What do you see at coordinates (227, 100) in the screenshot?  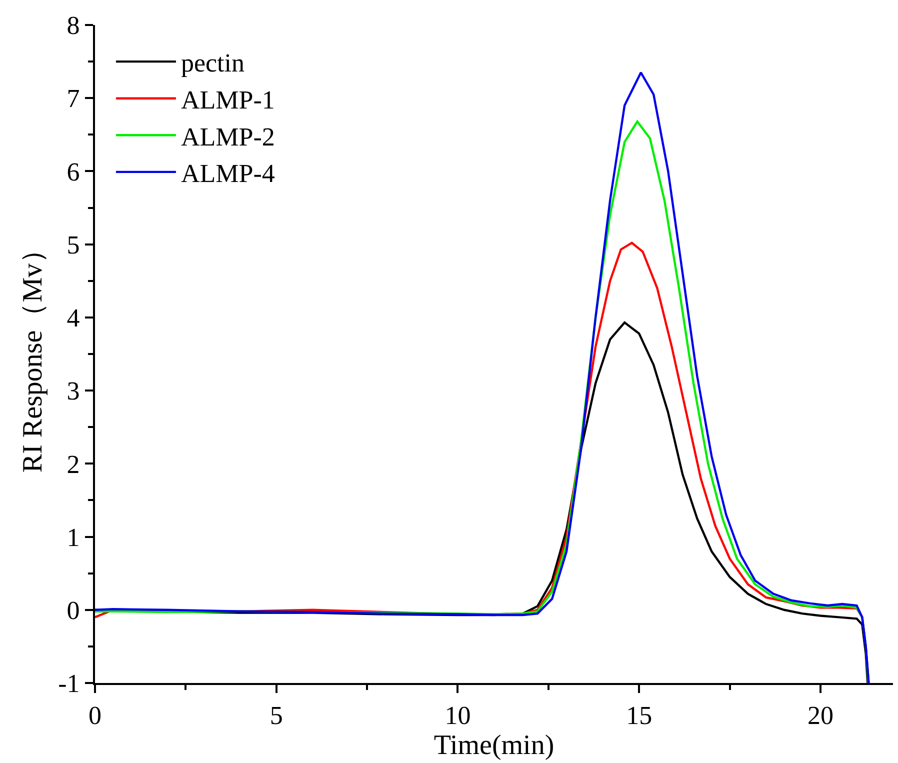 I see `legend-label: ALMP-1` at bounding box center [227, 100].